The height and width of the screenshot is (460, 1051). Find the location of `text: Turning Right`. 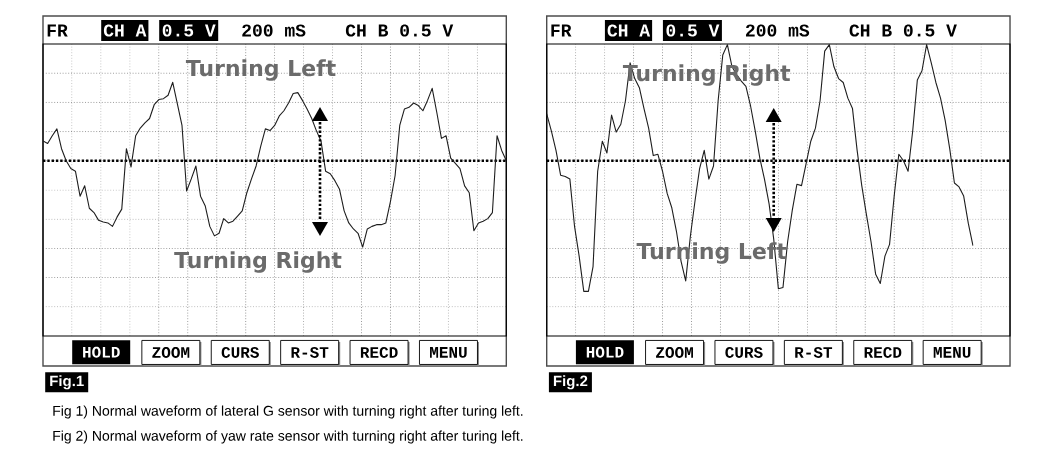

text: Turning Right is located at coordinates (258, 262).